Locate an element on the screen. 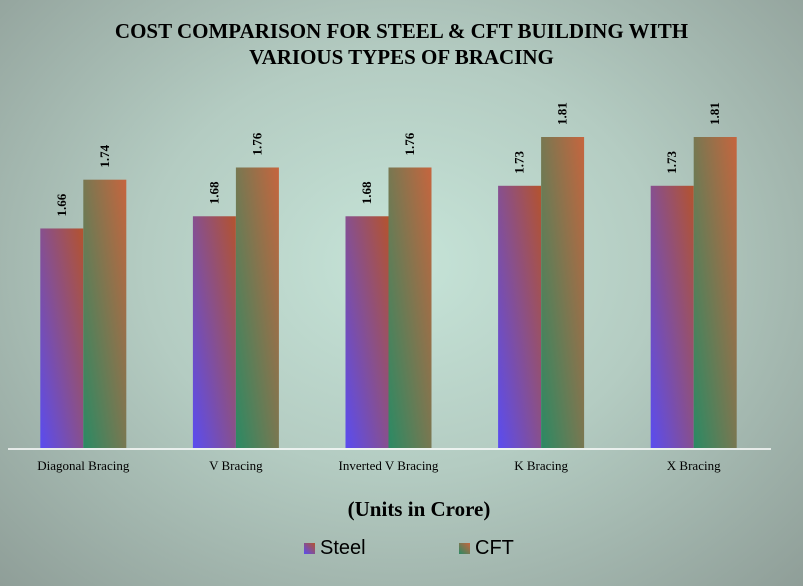 The height and width of the screenshot is (586, 803). legend-swatch-steel is located at coordinates (309, 548).